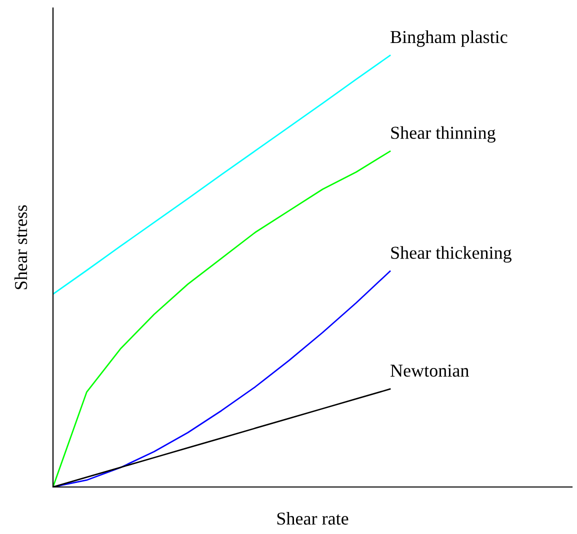 The width and height of the screenshot is (577, 534). I want to click on x-axis-title: Shear rate, so click(312, 518).